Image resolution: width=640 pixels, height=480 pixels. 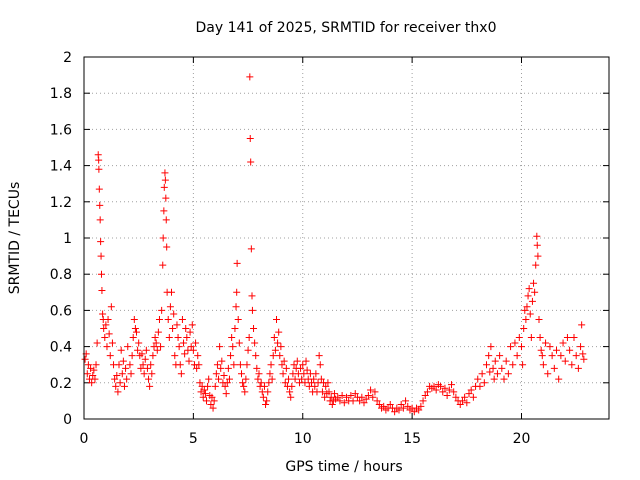 I want to click on x-tick-label: 20, so click(x=522, y=439).